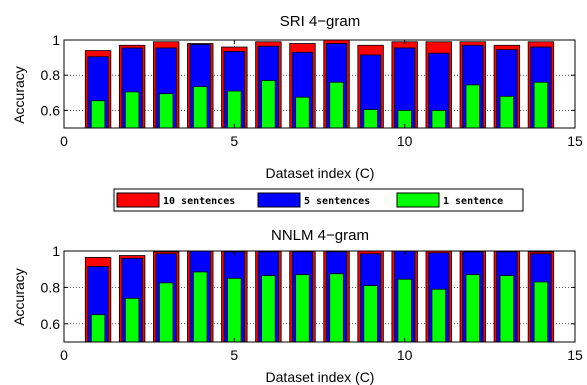 Image resolution: width=587 pixels, height=385 pixels. Describe the element at coordinates (337, 201) in the screenshot. I see `legend-label-5-sentences: 5 sentences` at that location.